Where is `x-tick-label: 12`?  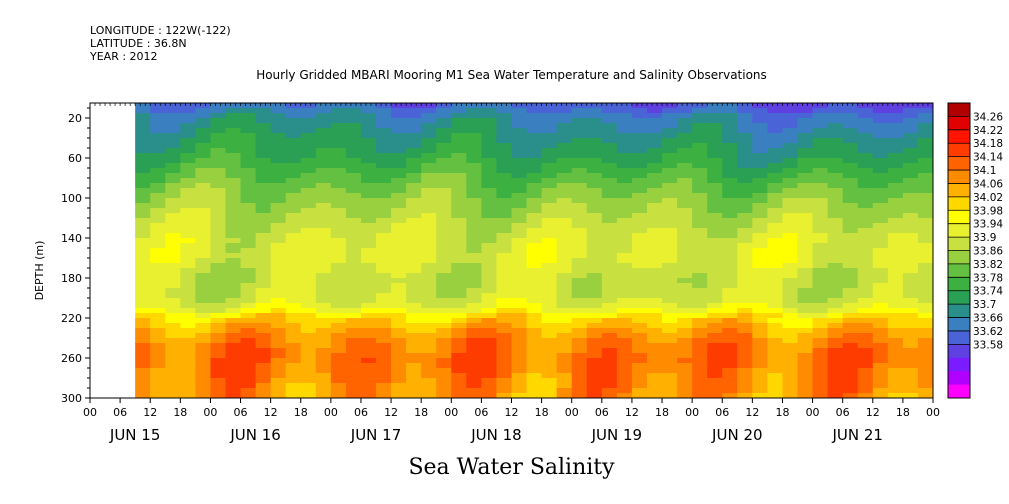 x-tick-label: 12 is located at coordinates (873, 412).